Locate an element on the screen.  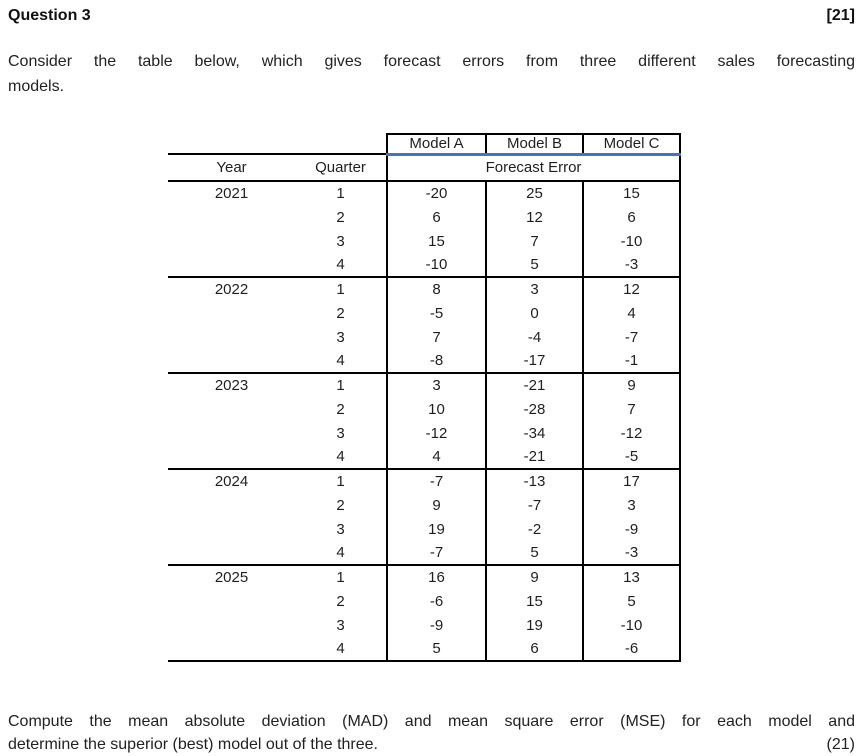
table-row: 2 6 12 6 is located at coordinates (424, 217).